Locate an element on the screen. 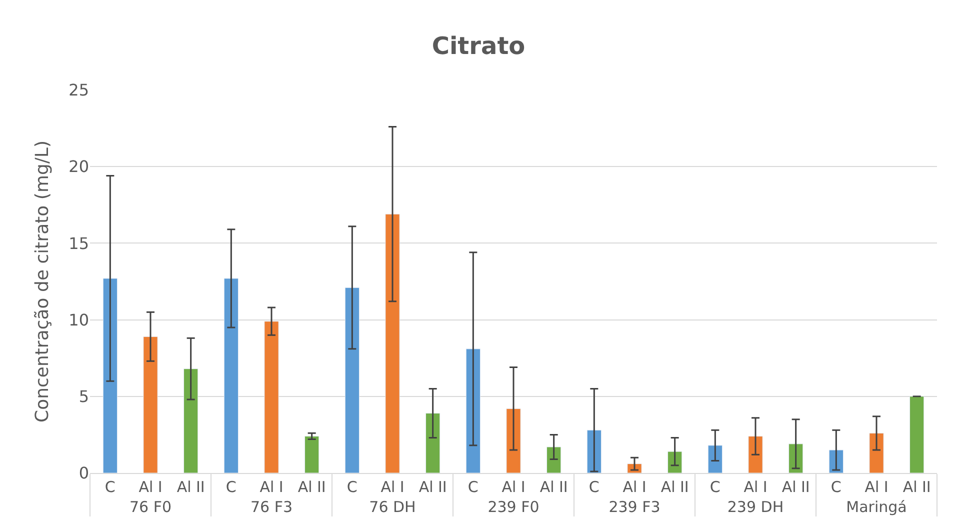 This screenshot has height=528, width=957. chart-title: Citrato is located at coordinates (479, 46).